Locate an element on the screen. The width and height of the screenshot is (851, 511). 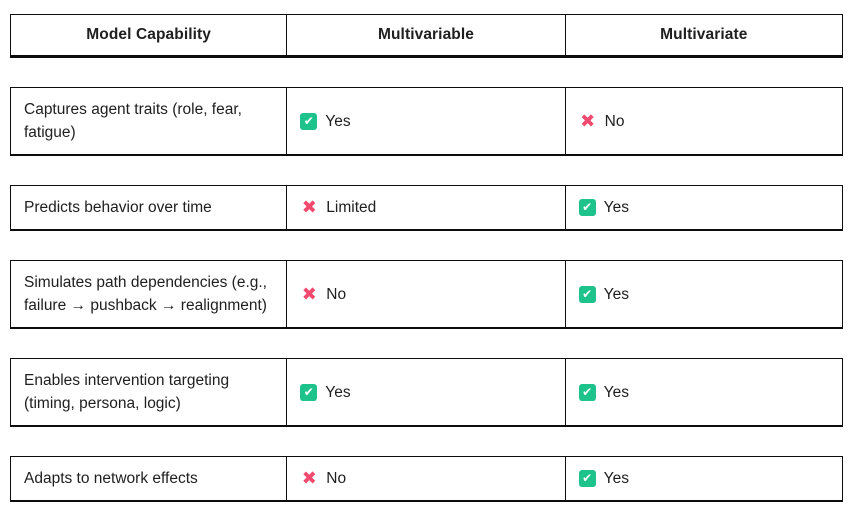
table-row: Predicts behavior over time Limited Yes is located at coordinates (426, 208).